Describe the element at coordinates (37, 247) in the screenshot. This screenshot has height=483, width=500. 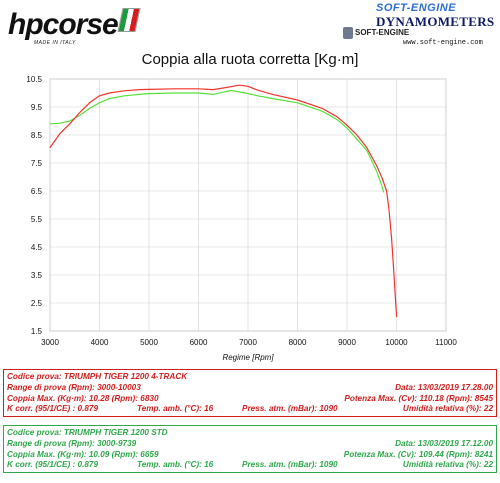
I see `y-tick-label: 4.5` at that location.